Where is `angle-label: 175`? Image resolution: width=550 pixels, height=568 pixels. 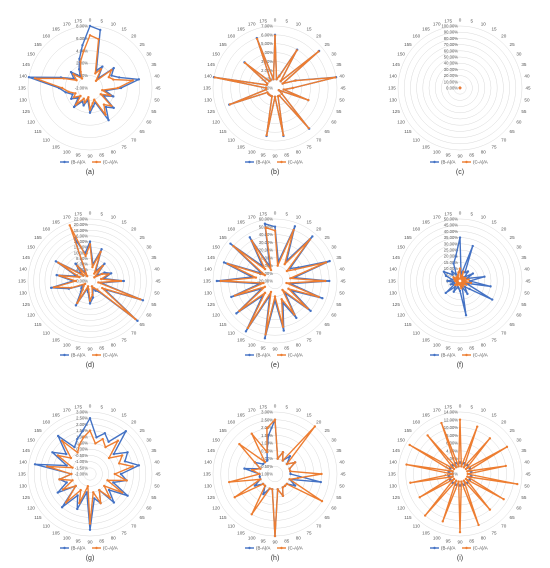
angle-label: 175 is located at coordinates (78, 21).